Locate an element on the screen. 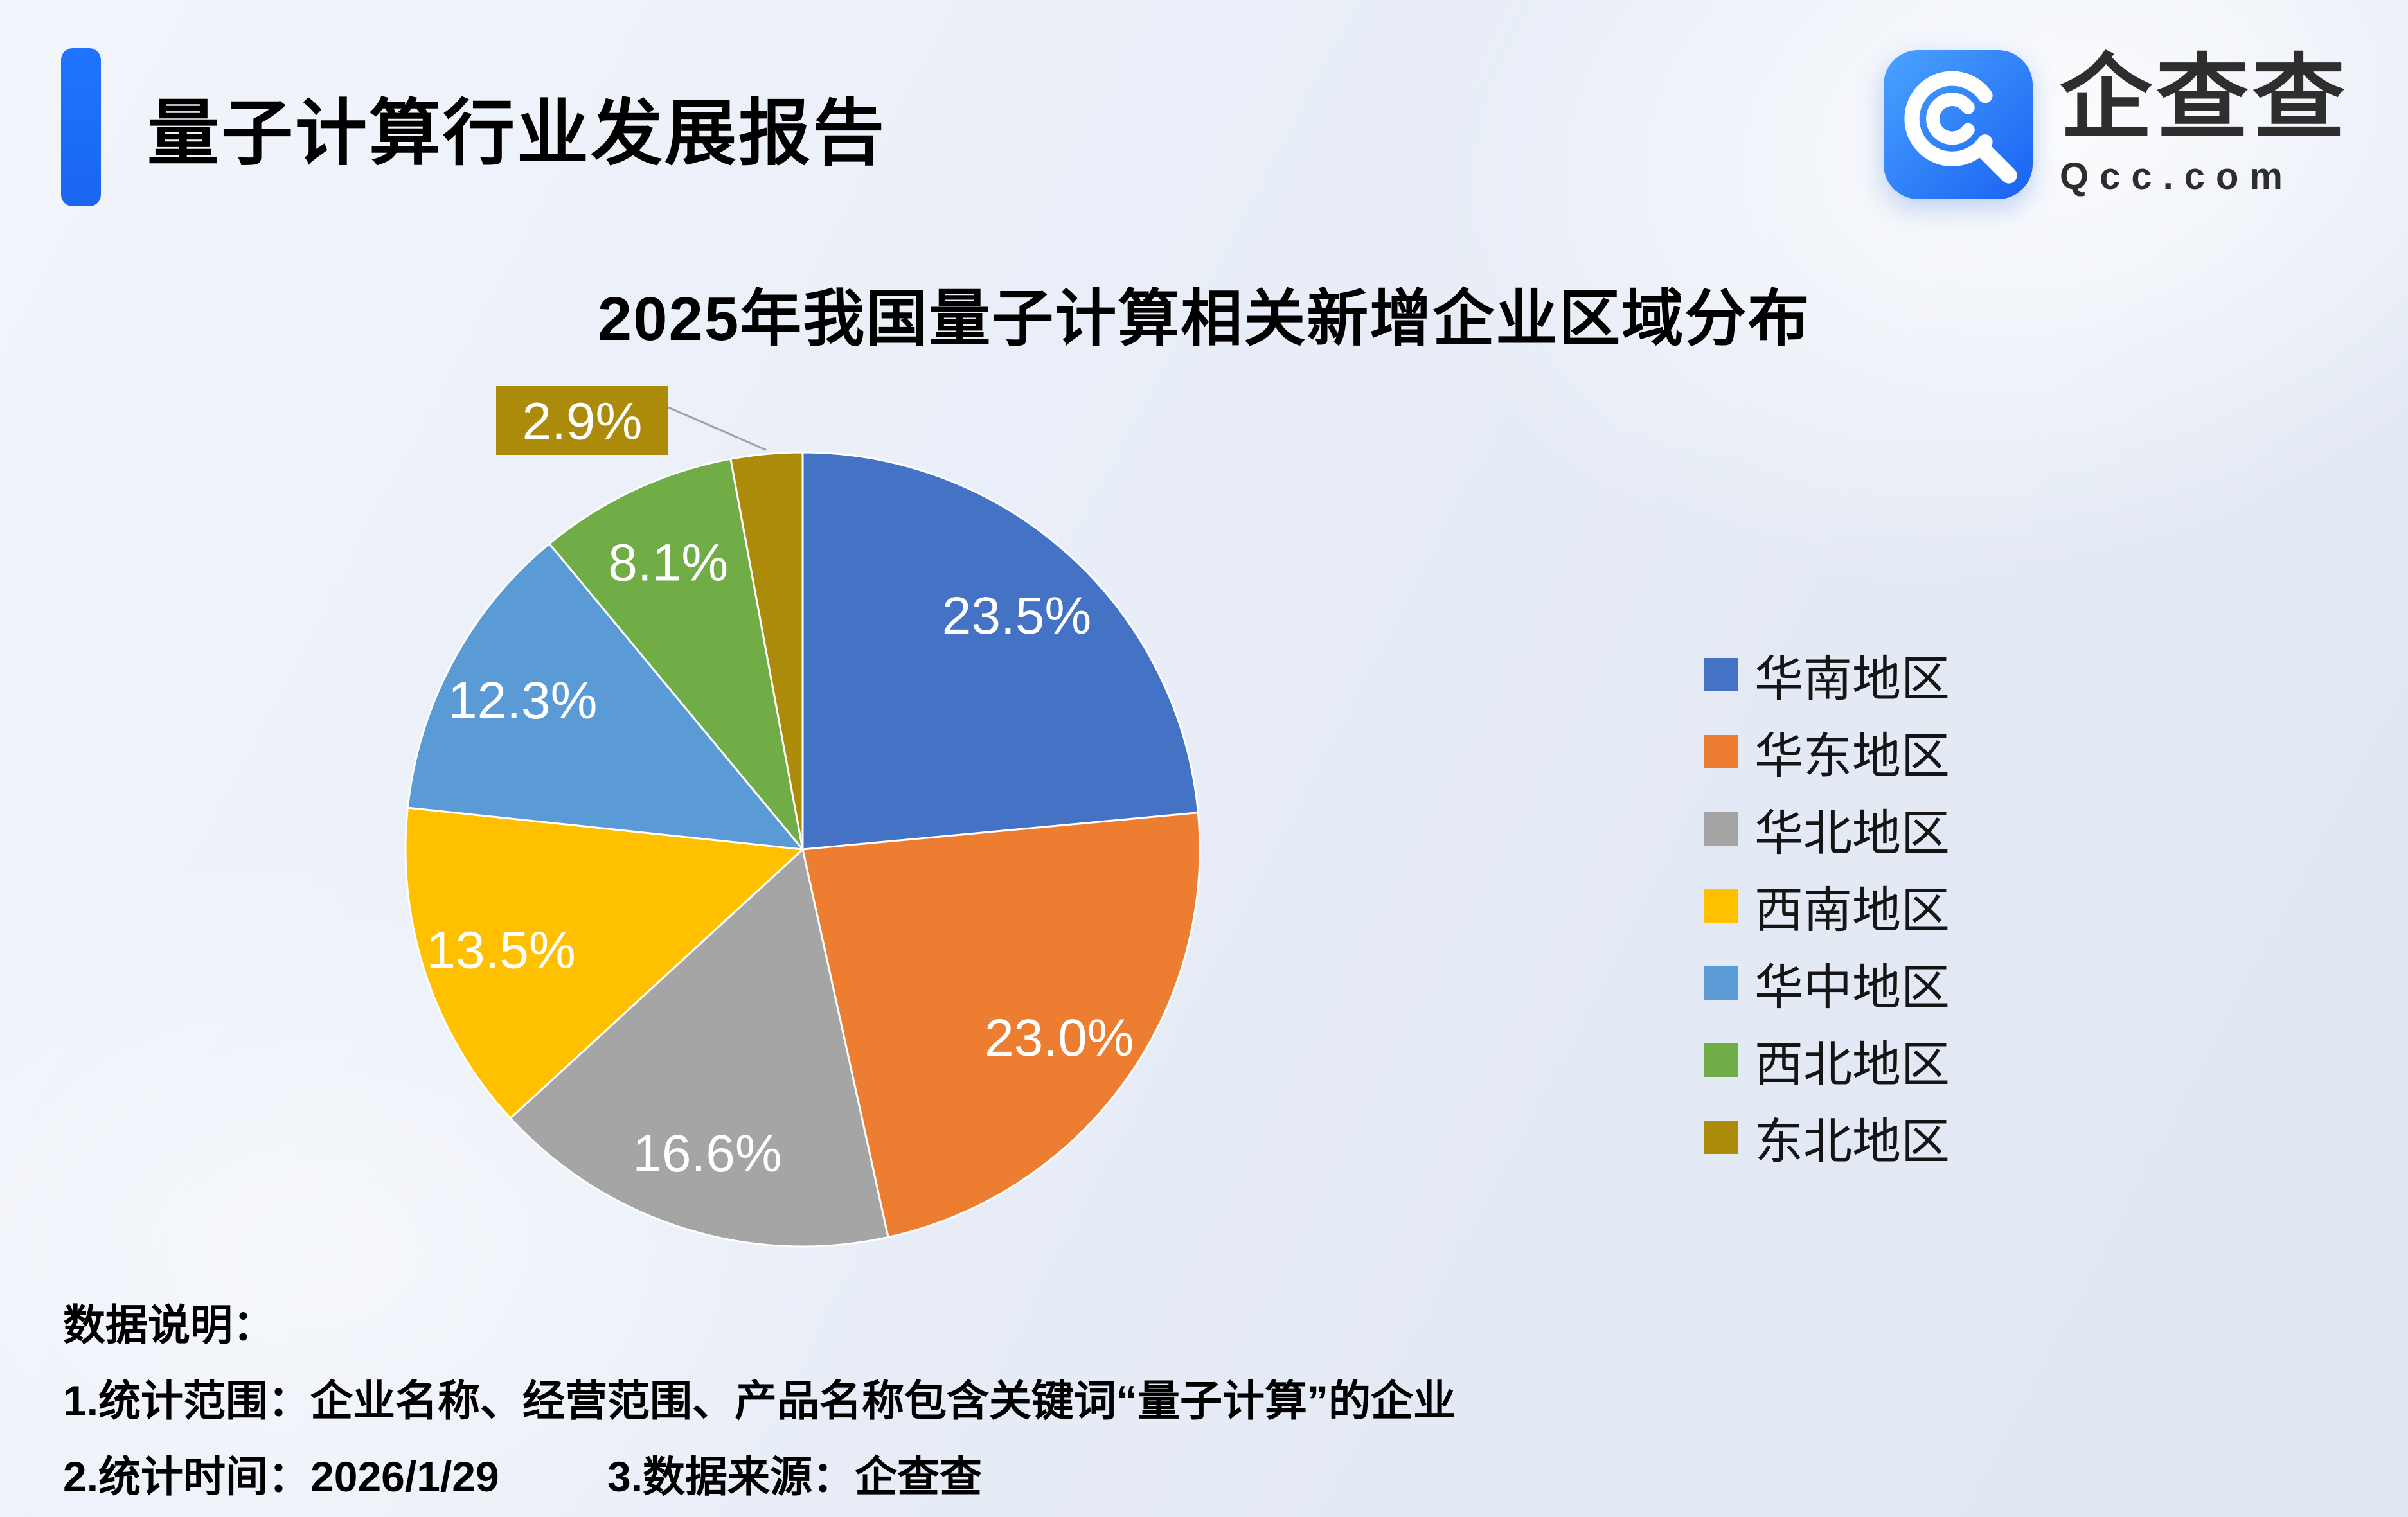 The image size is (2408, 1517). note-line-time-source: 2.统计时间：2026/1/29 3.数据来源：企查查 is located at coordinates (759, 1477).